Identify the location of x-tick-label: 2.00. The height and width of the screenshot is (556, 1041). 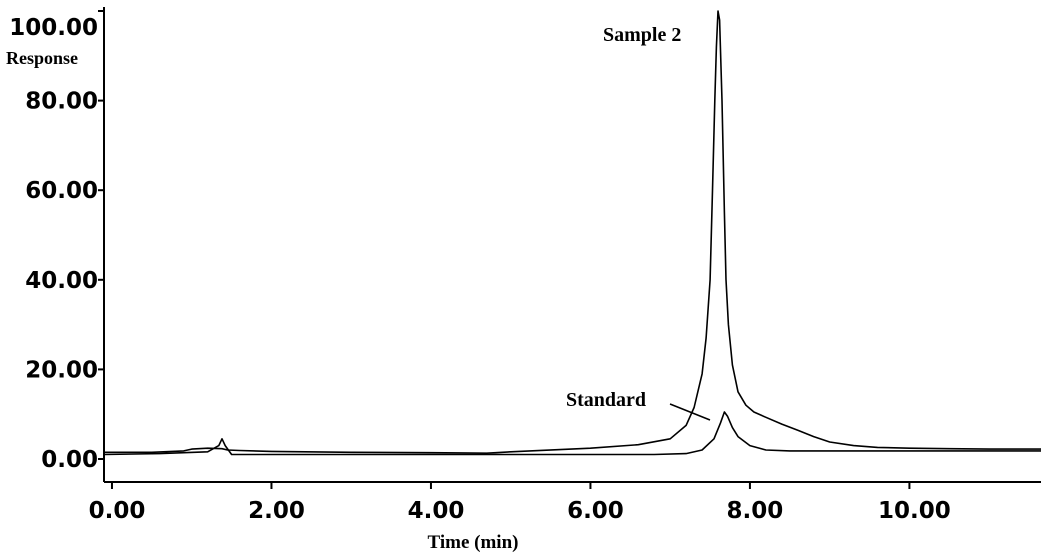
(276, 511).